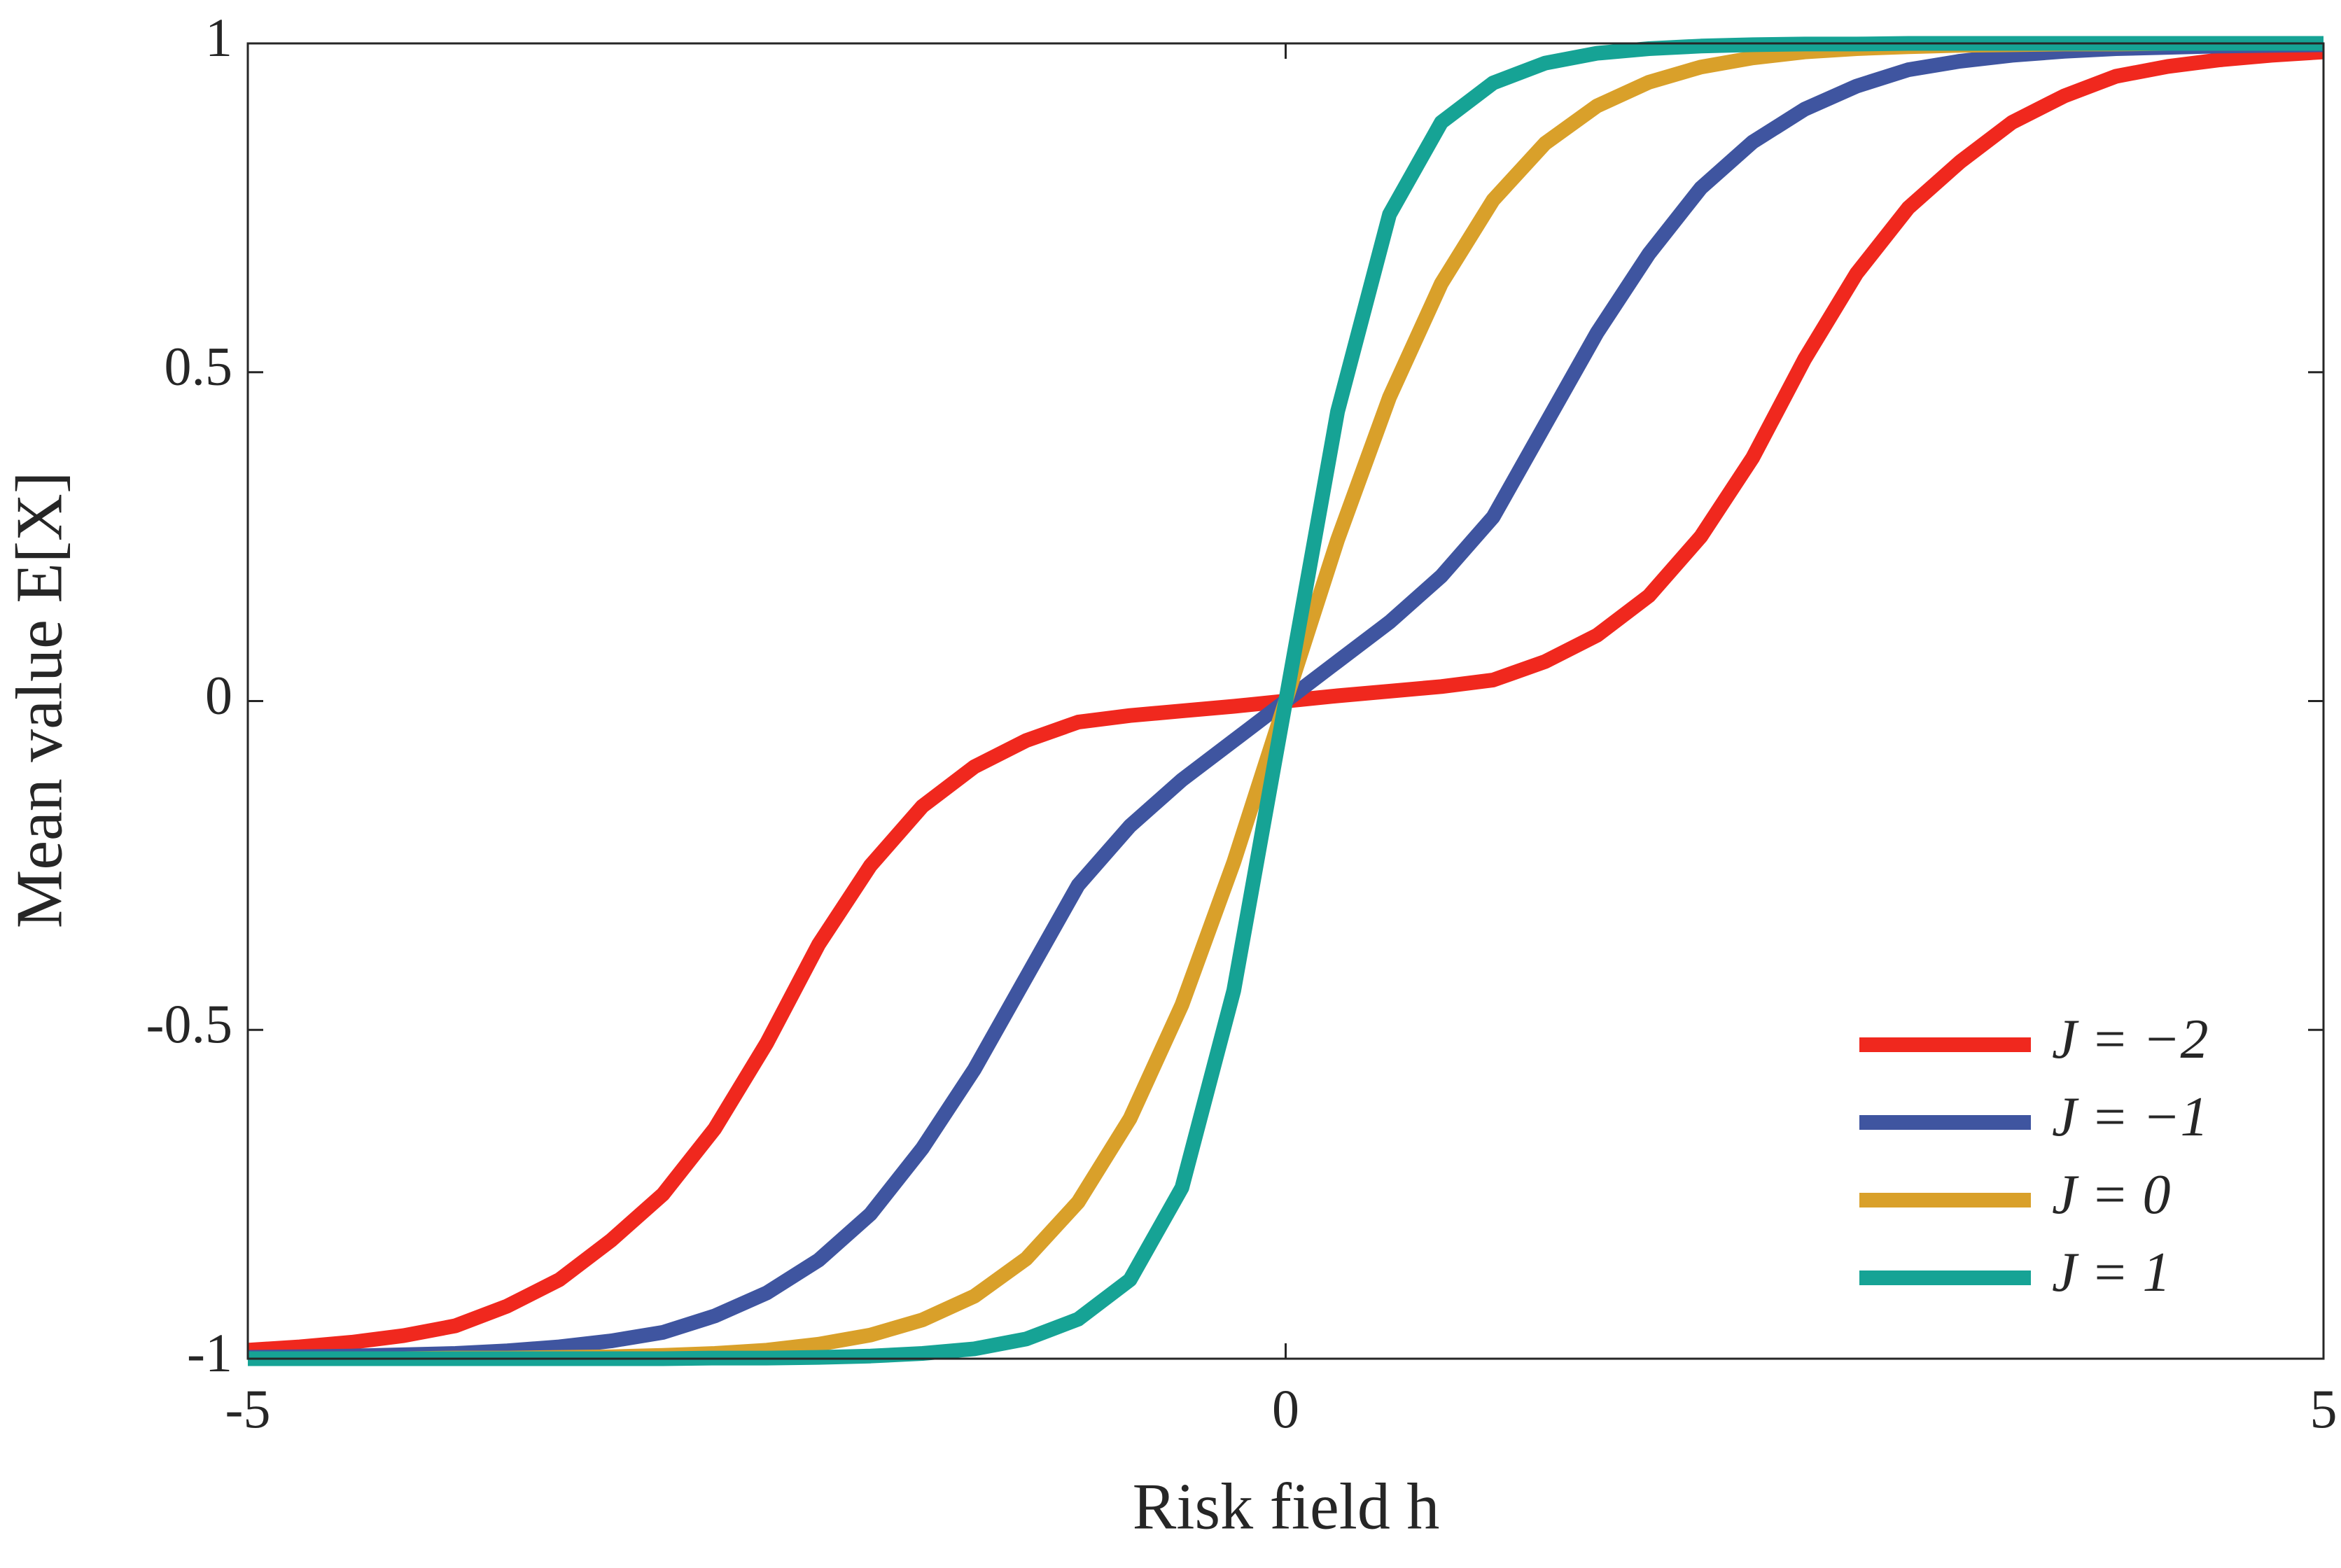  I want to click on y-tick-label: 0, so click(218, 694).